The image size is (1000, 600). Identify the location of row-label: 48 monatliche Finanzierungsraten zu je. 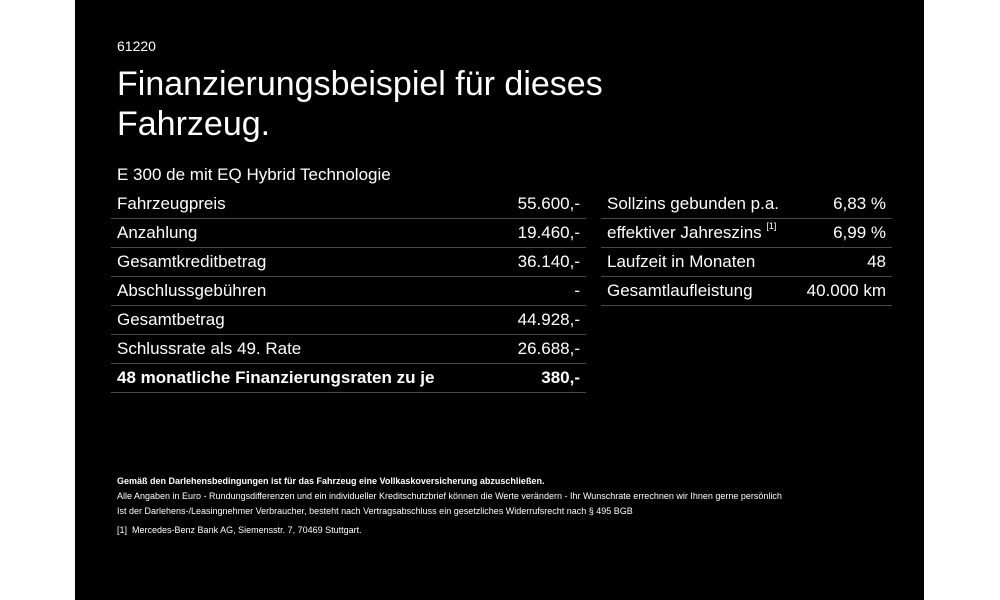
(305, 378).